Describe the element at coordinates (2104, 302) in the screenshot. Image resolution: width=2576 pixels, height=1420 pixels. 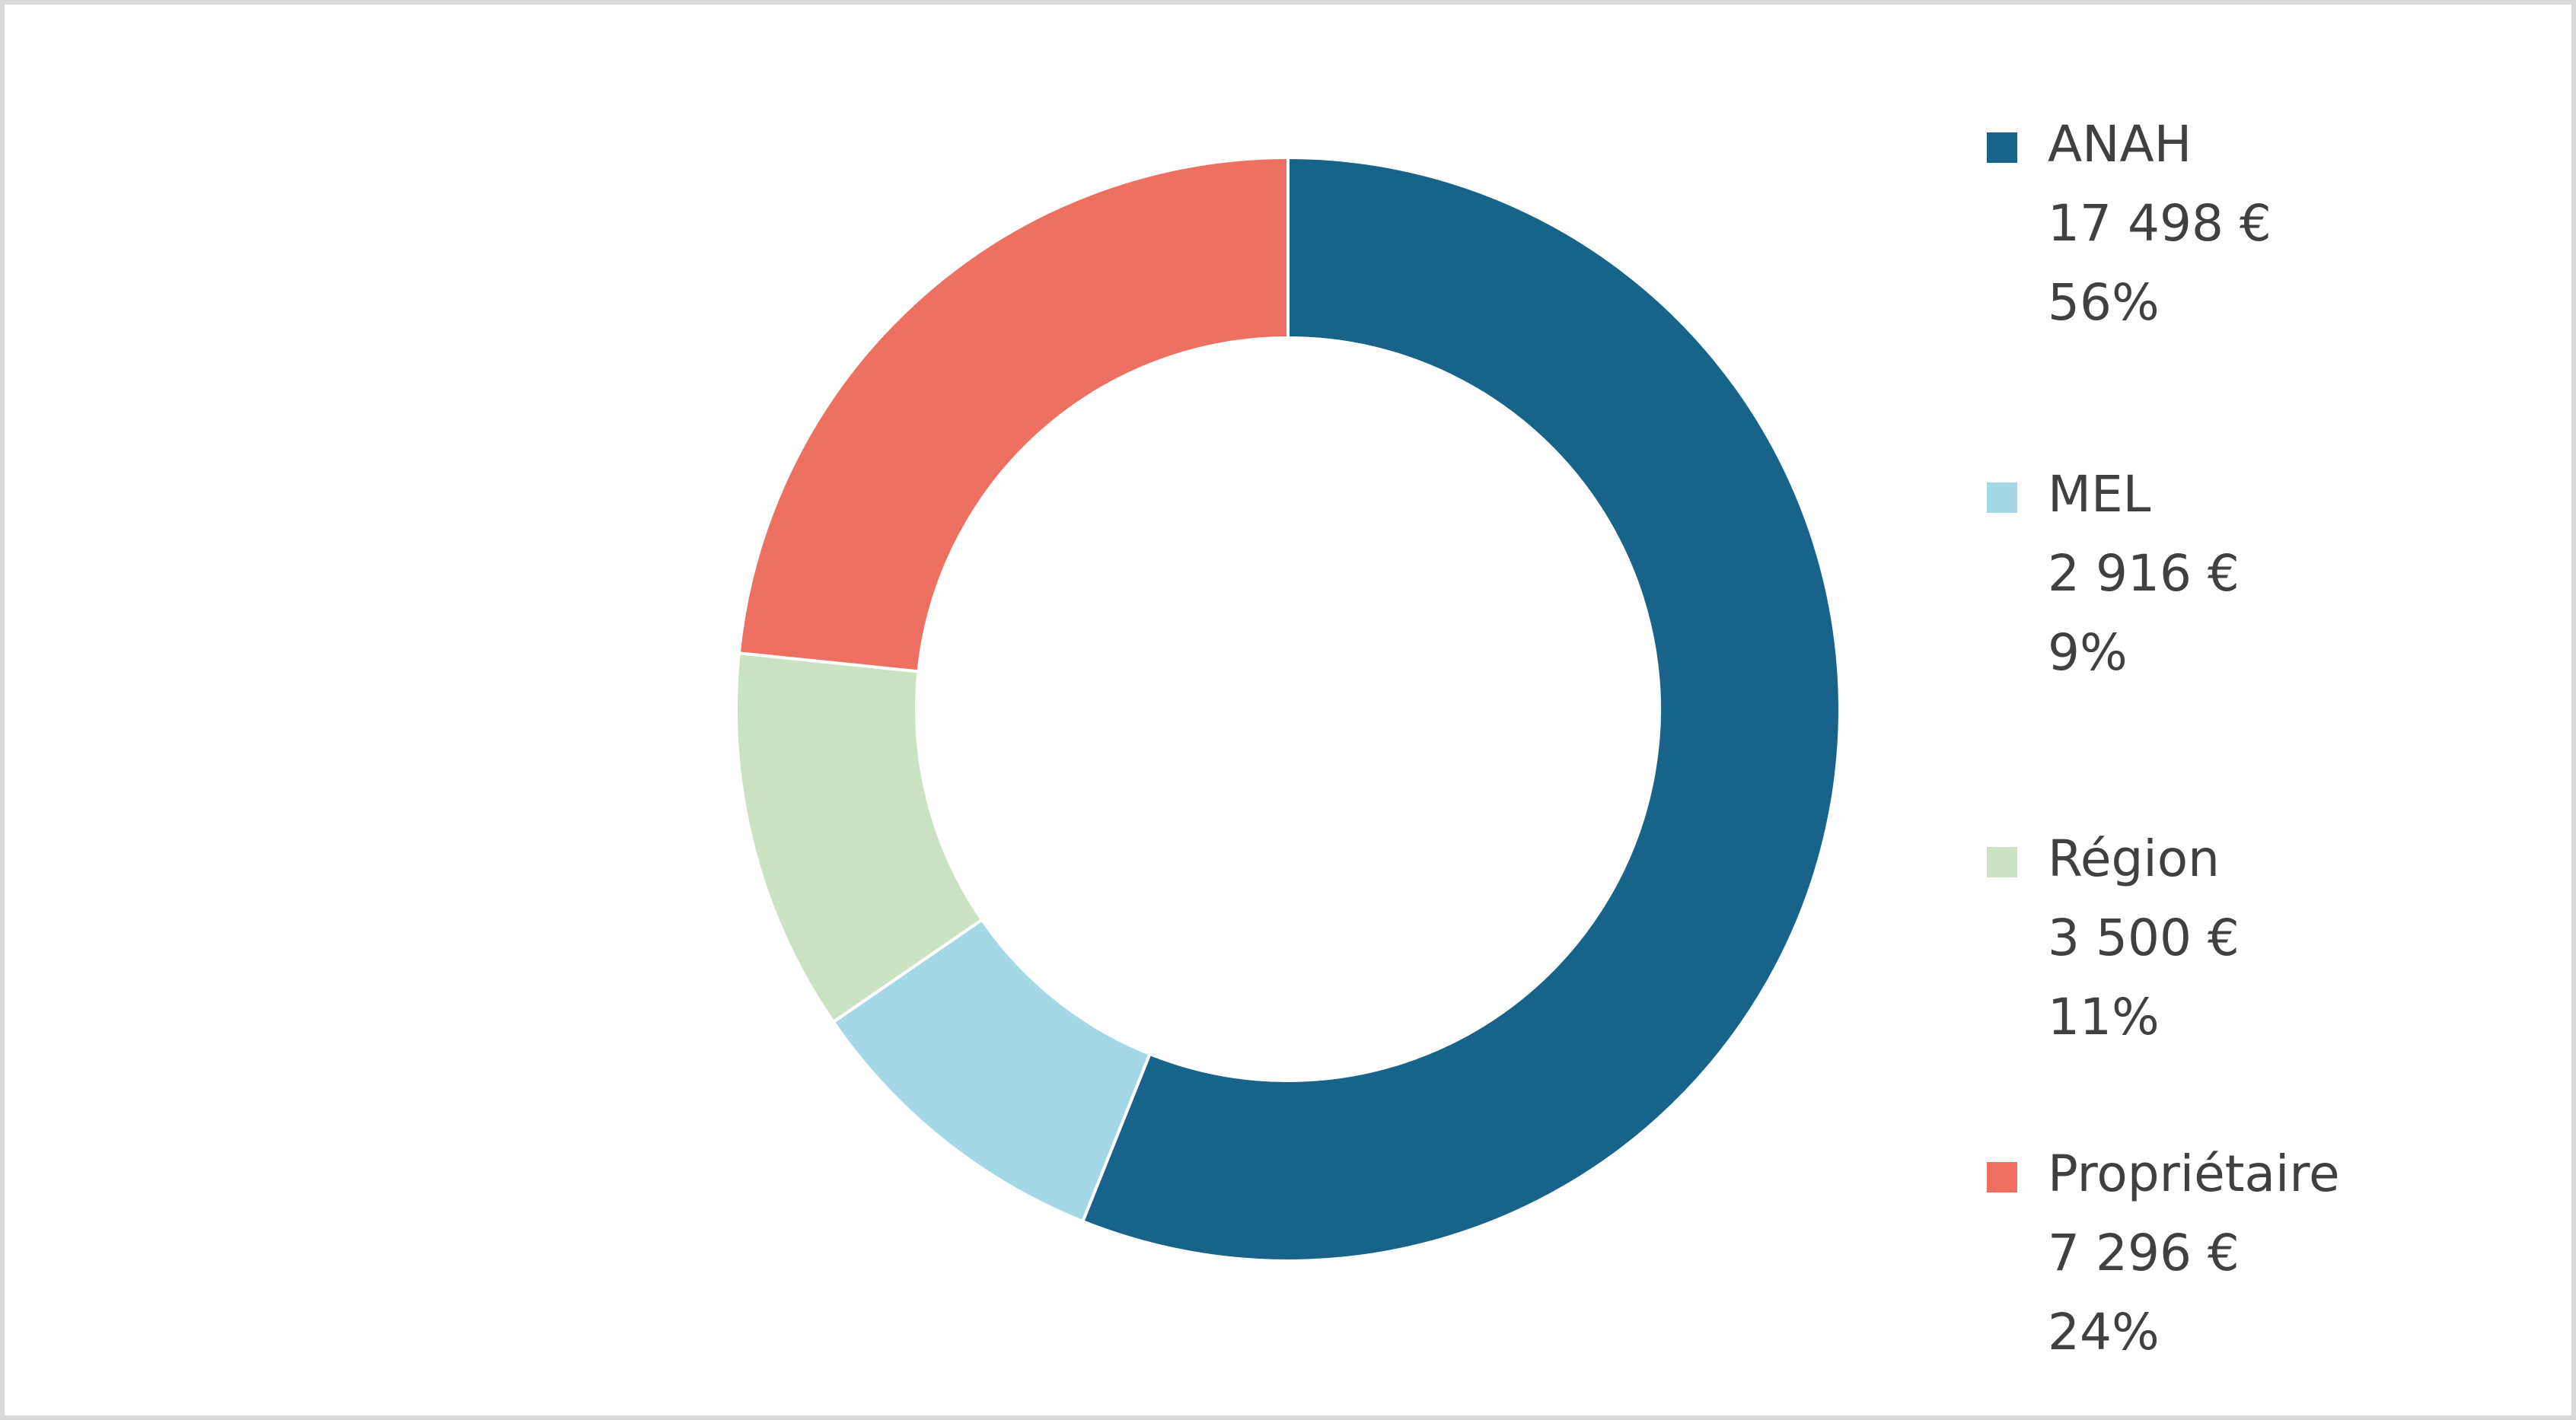
I see `percent-label: 56%` at that location.